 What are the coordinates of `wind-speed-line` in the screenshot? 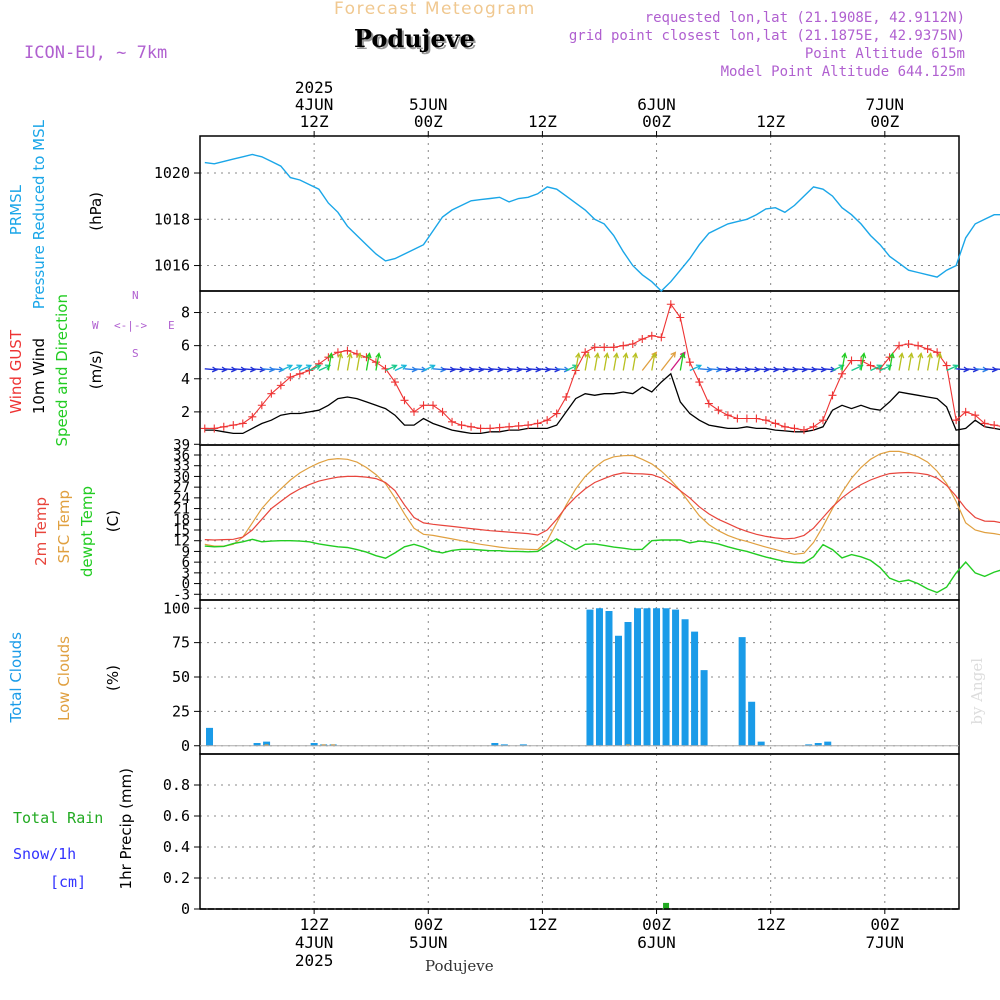 It's located at (602, 403).